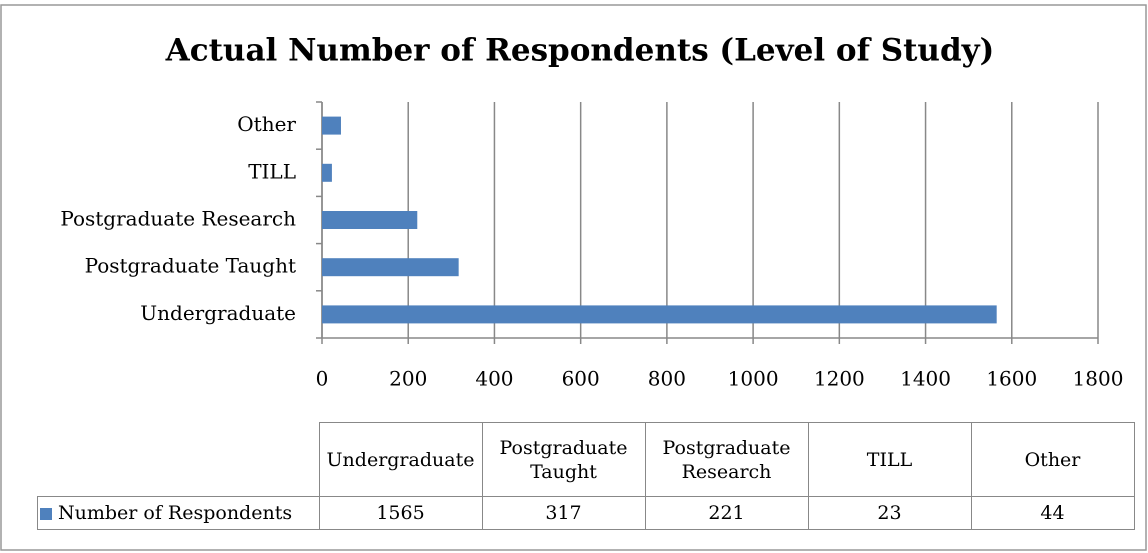 Image resolution: width=1148 pixels, height=553 pixels. Describe the element at coordinates (266, 124) in the screenshot. I see `y-tick-label: Other` at that location.